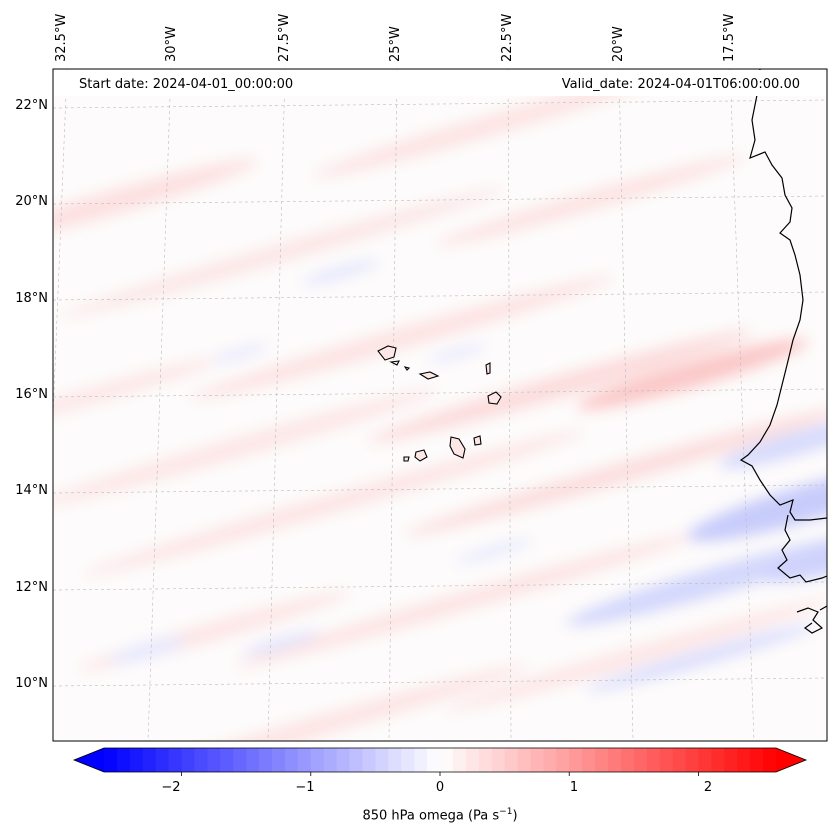  I want to click on lat-label: 16°N, so click(31, 394).